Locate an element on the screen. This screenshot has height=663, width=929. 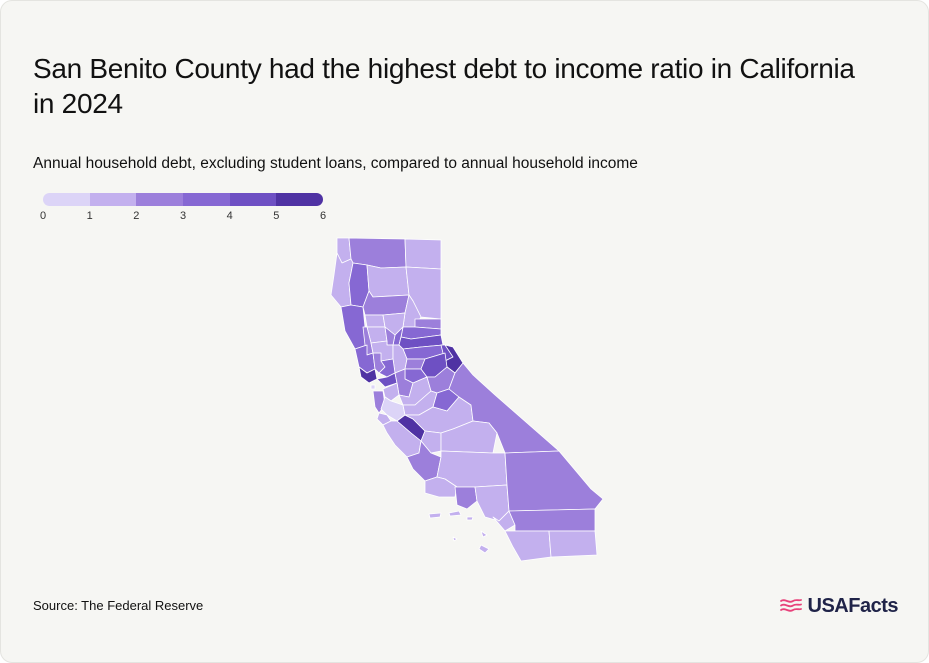
county-modoc is located at coordinates (423, 254).